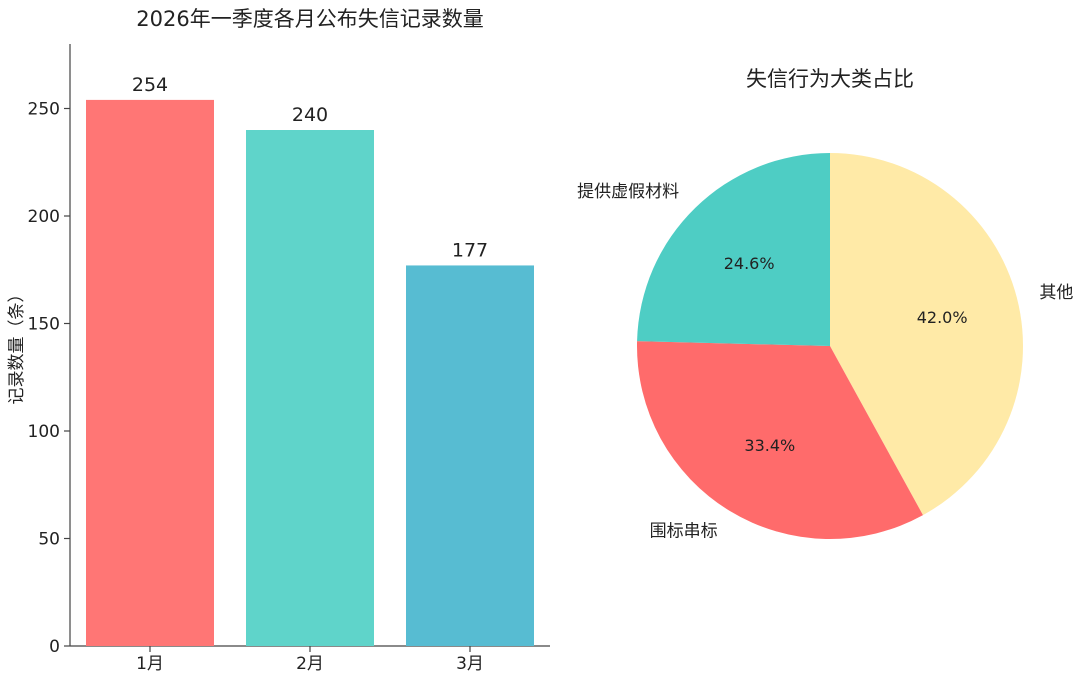 This screenshot has width=1080, height=677. I want to click on x-tick-label: 1月, so click(150, 664).